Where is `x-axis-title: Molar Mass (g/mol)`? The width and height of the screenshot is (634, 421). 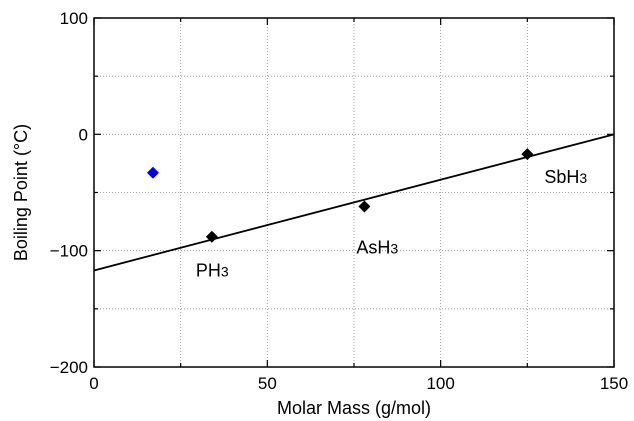
x-axis-title: Molar Mass (g/mol) is located at coordinates (354, 408).